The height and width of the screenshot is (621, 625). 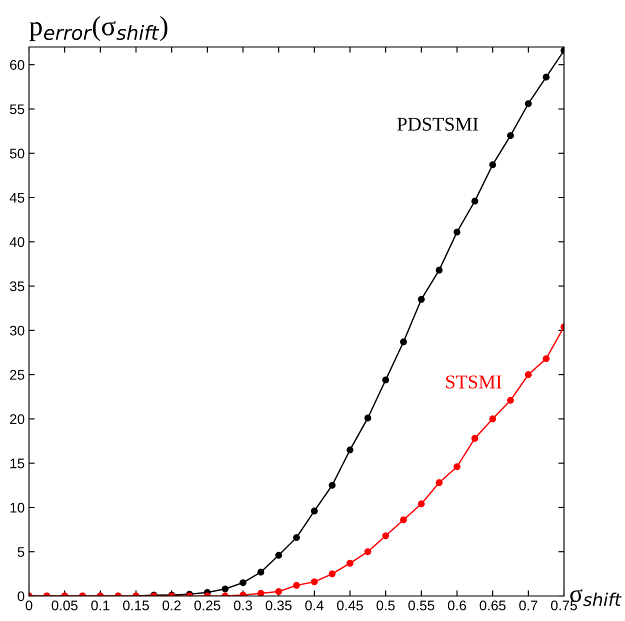 I want to click on y-tick-label: 60, so click(x=17, y=65).